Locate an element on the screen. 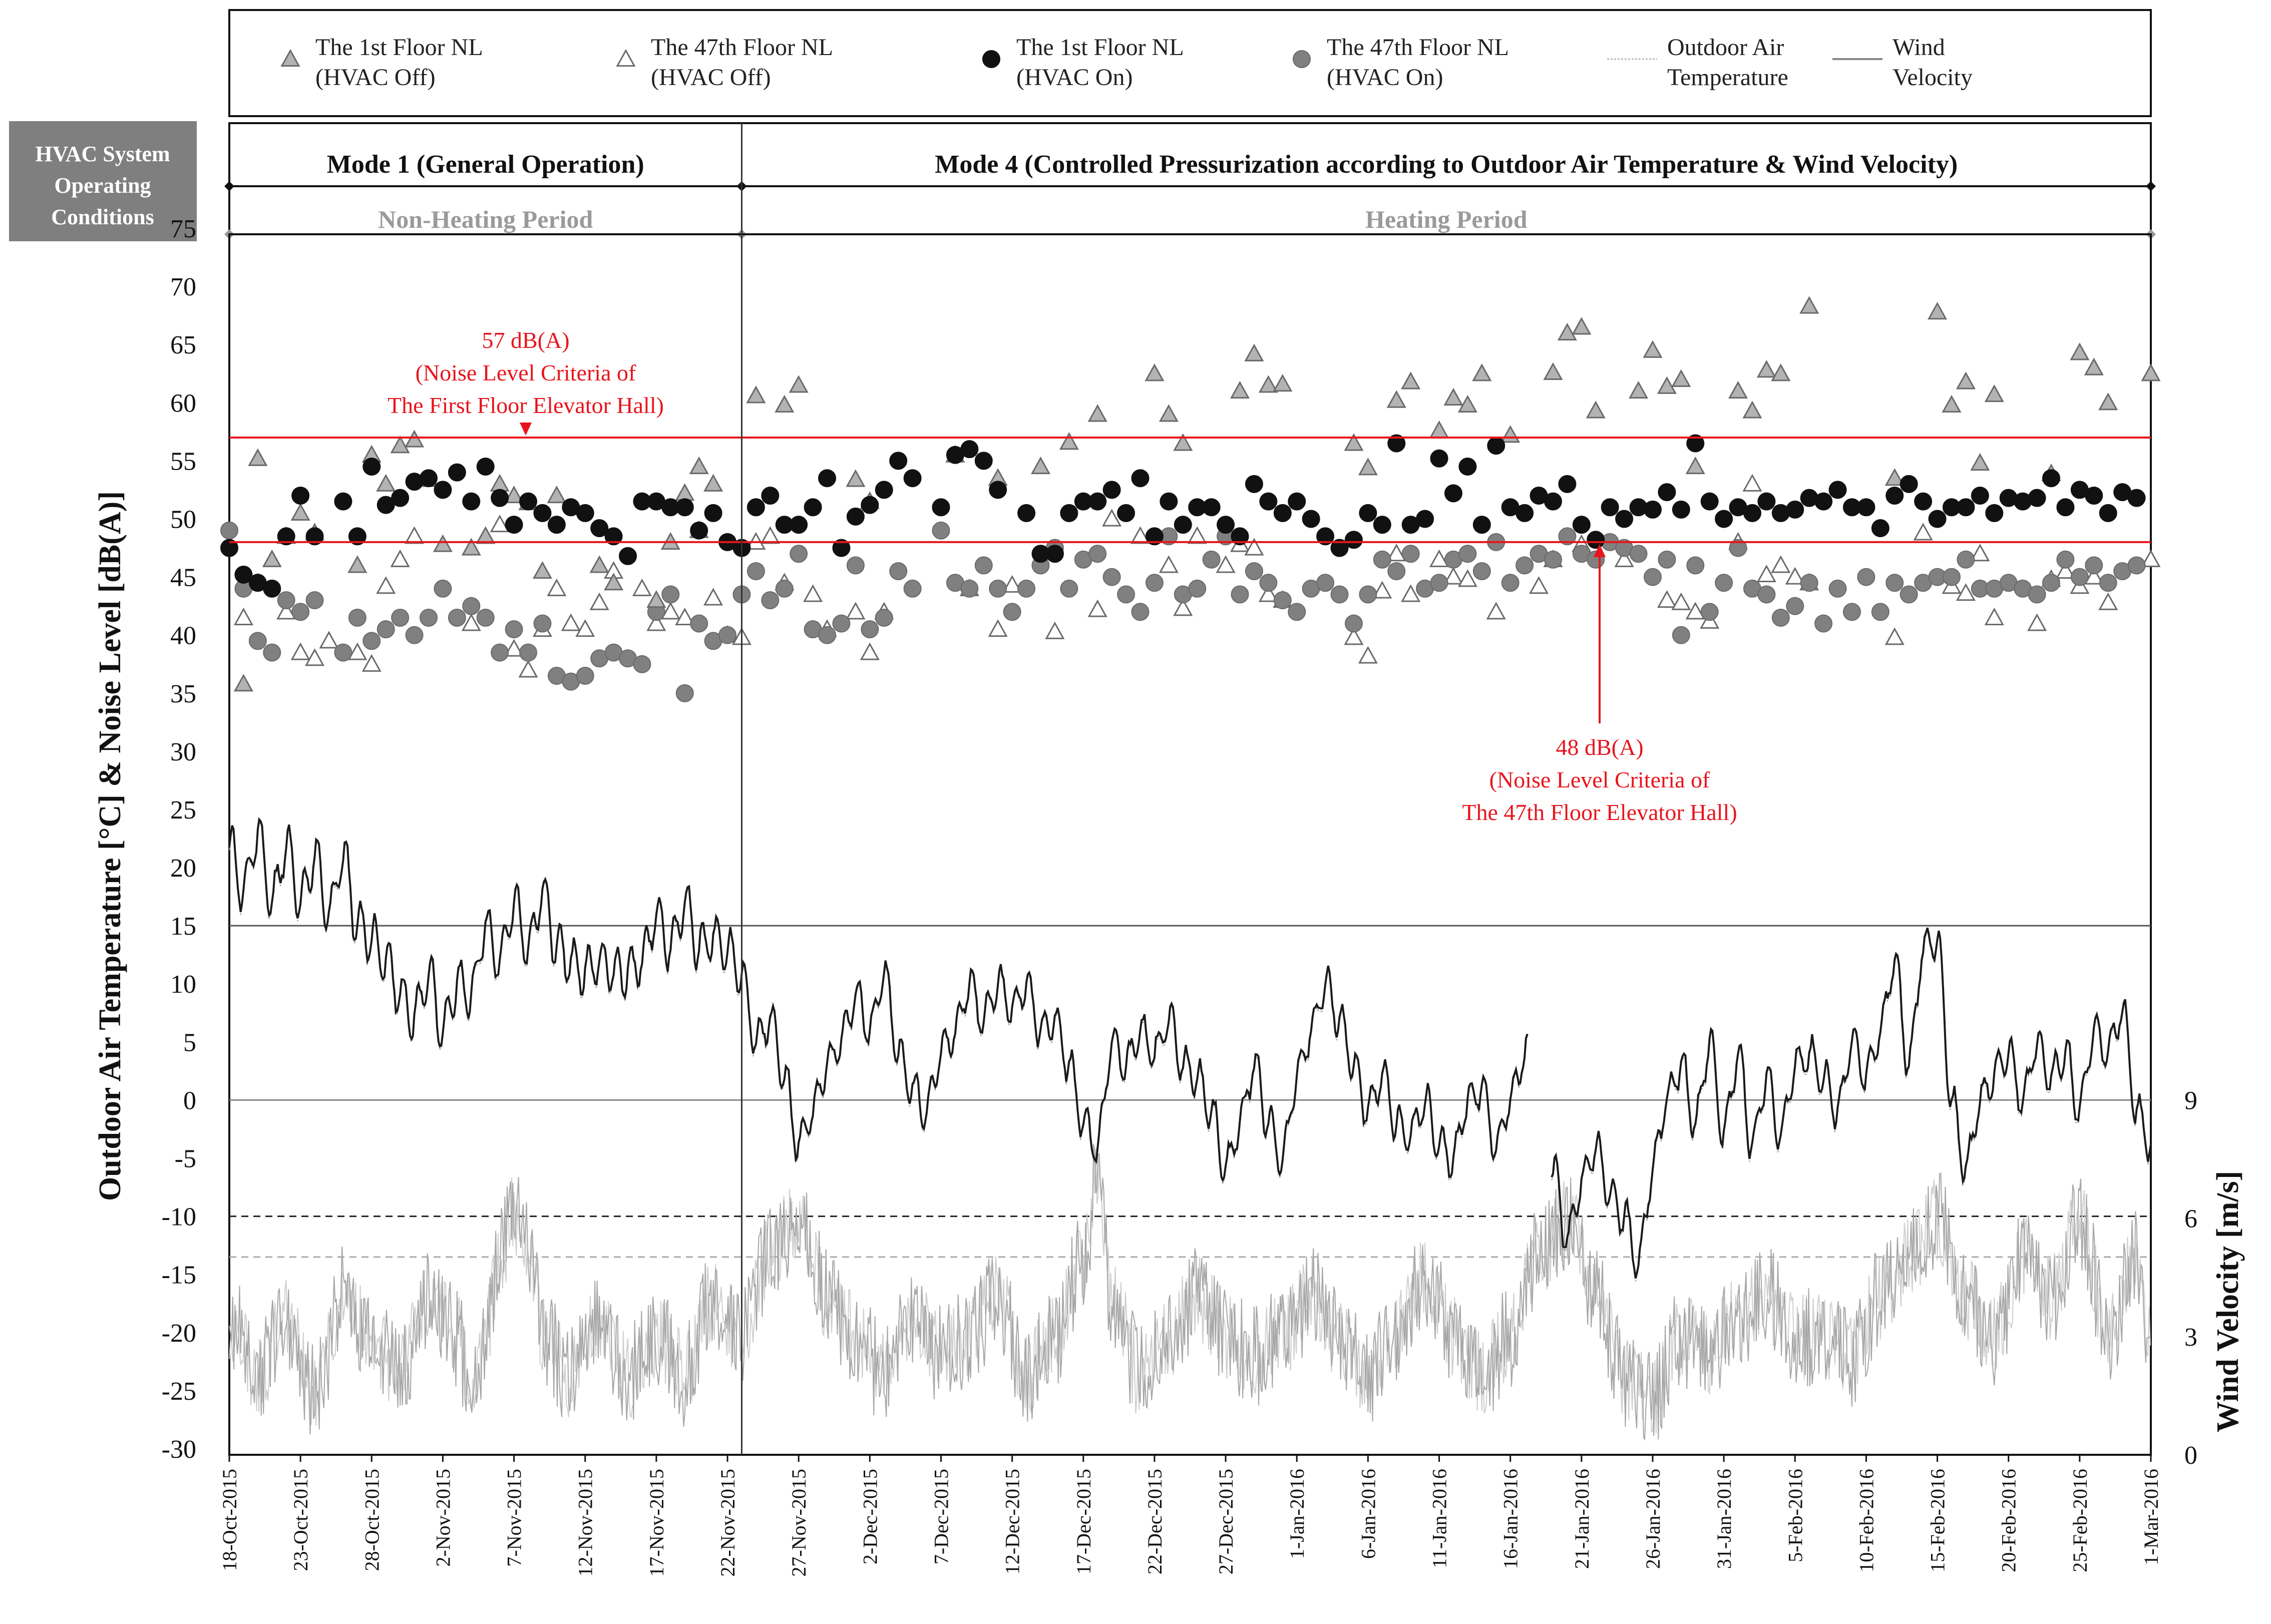 This screenshot has width=2271, height=1624. y-tick-label-75: 75 is located at coordinates (183, 229).